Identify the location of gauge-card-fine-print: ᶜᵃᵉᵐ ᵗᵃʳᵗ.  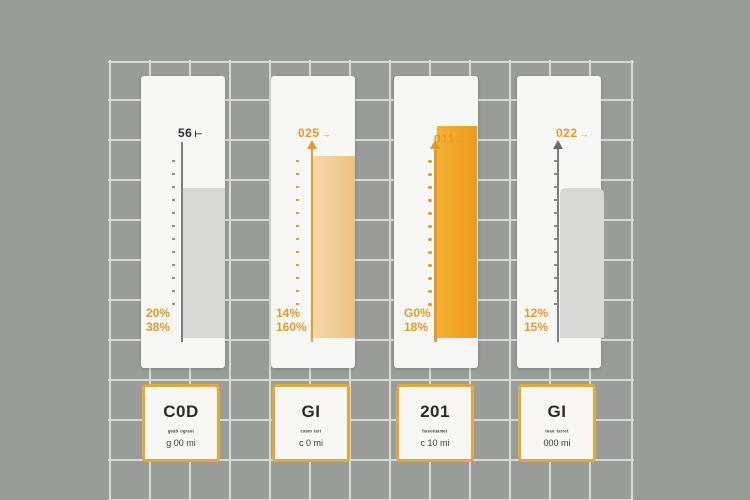
(311, 433).